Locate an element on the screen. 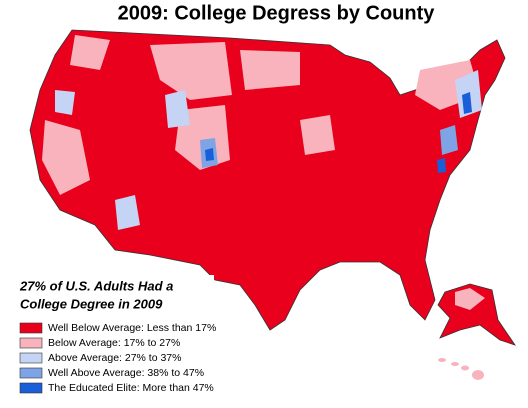 This screenshot has width=528, height=408. map-title: 2009: College Degress by County is located at coordinates (277, 13).